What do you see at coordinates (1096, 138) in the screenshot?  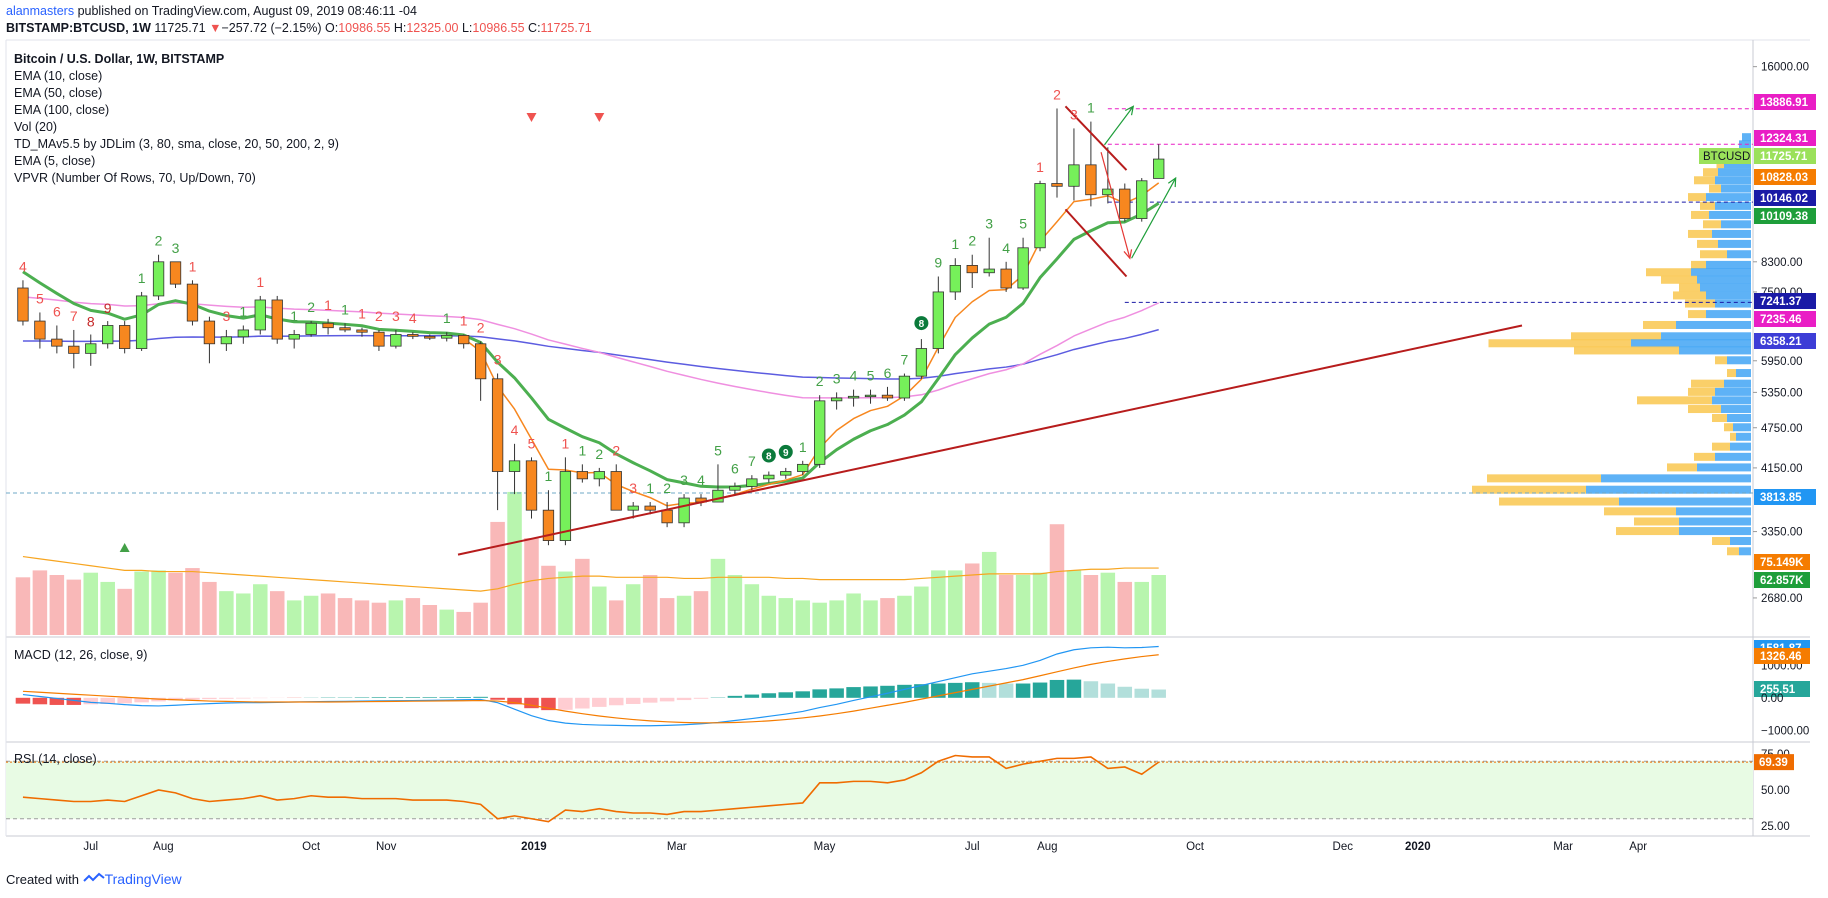 I see `trend-line` at bounding box center [1096, 138].